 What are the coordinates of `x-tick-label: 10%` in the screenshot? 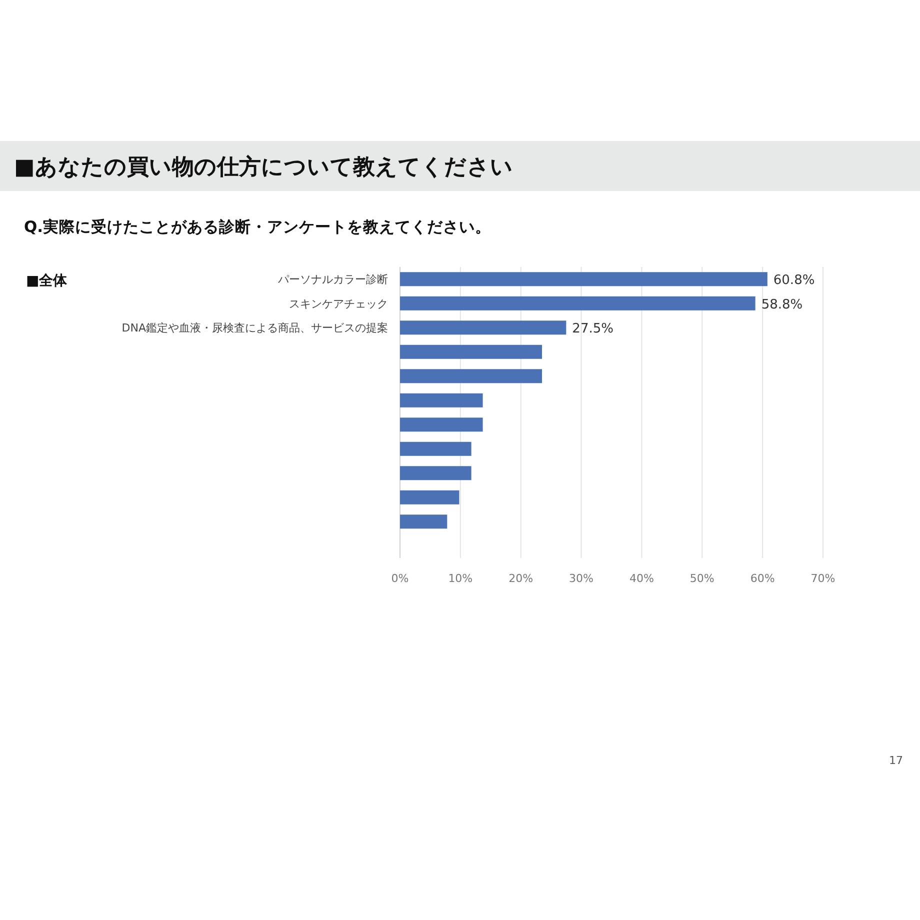 It's located at (460, 578).